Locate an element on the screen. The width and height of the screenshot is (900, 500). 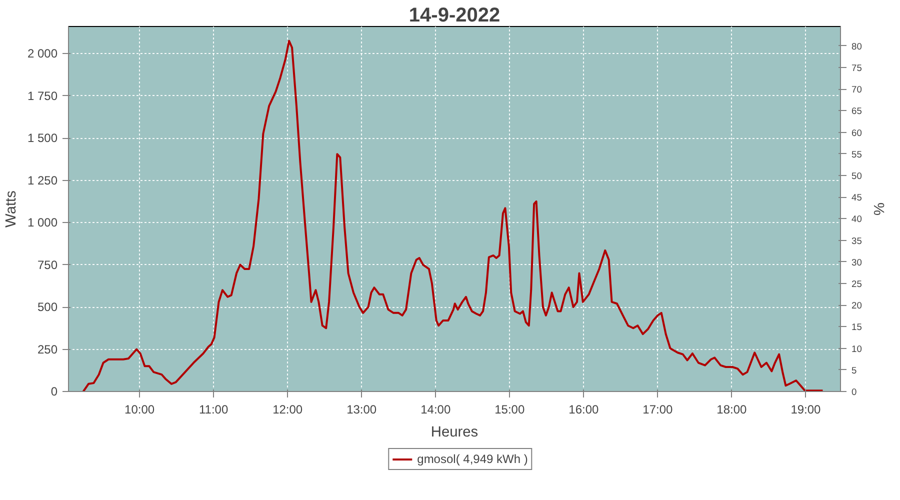
y-tick-label: 500 is located at coordinates (47, 307).